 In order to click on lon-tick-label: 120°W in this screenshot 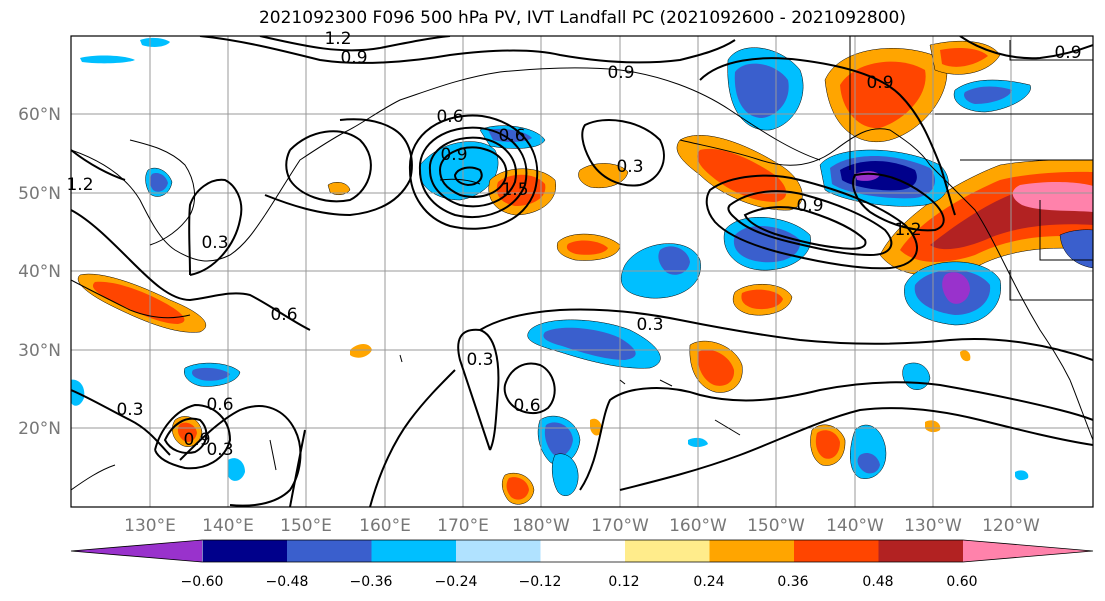, I will do `click(1011, 526)`.